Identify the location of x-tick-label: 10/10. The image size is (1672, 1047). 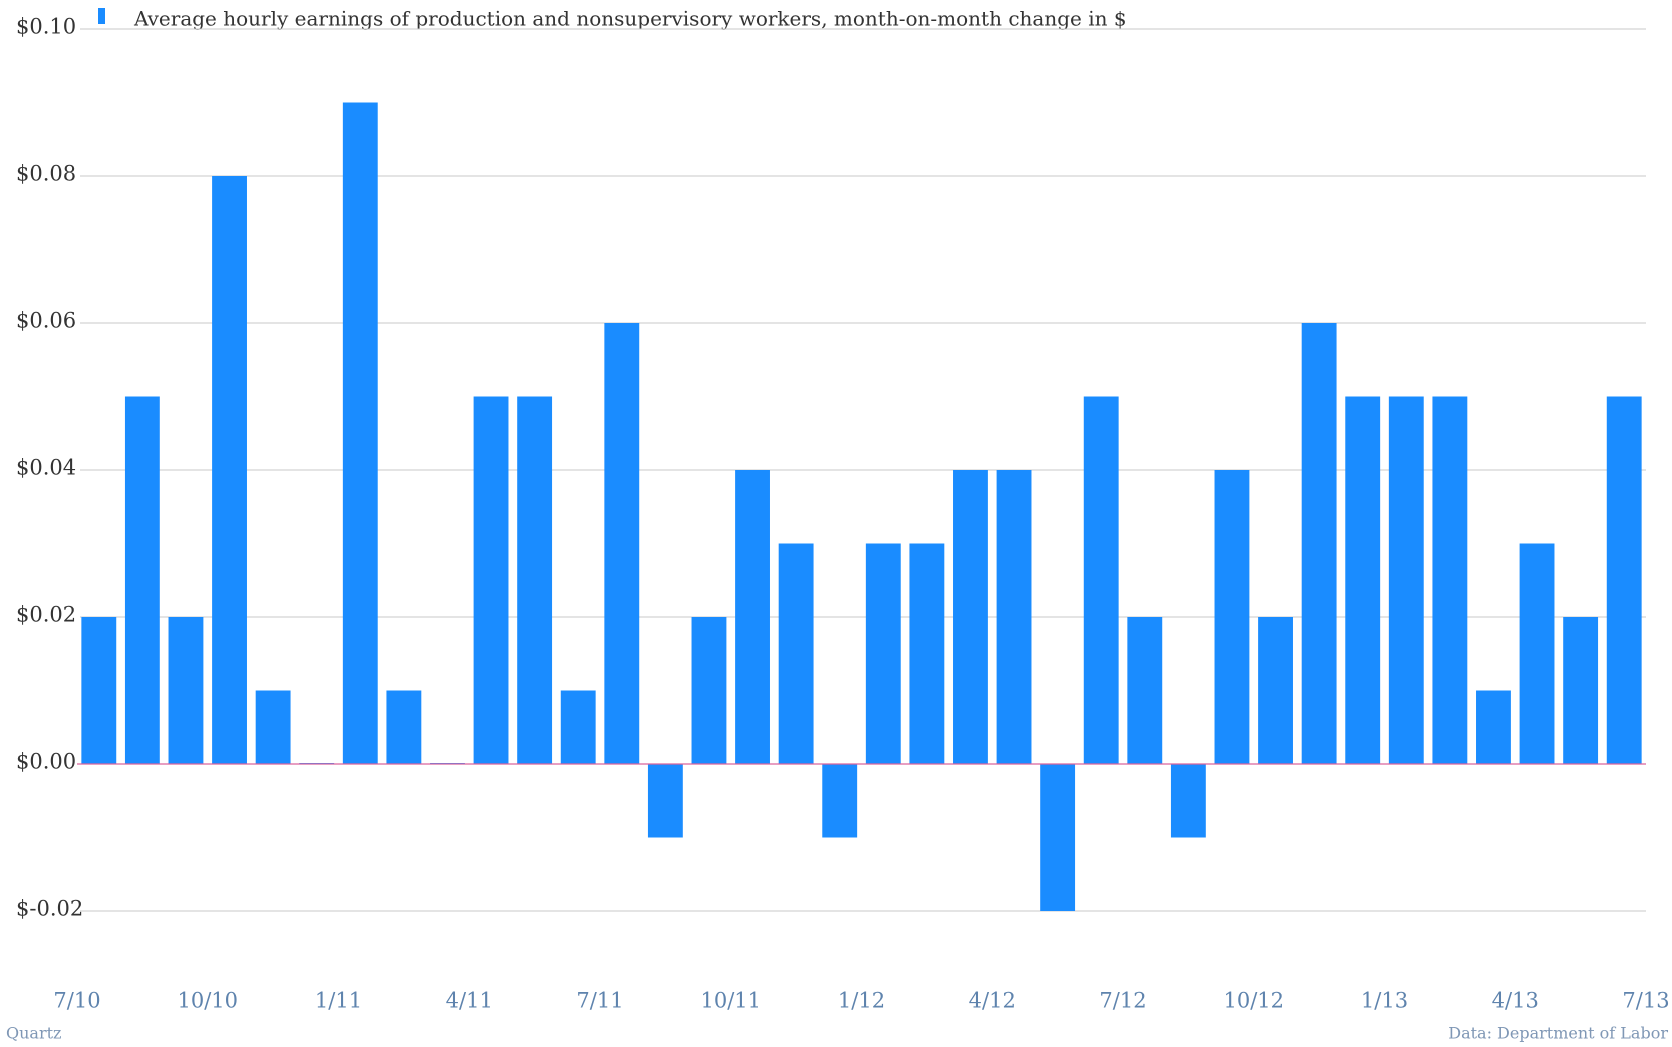
(207, 1001).